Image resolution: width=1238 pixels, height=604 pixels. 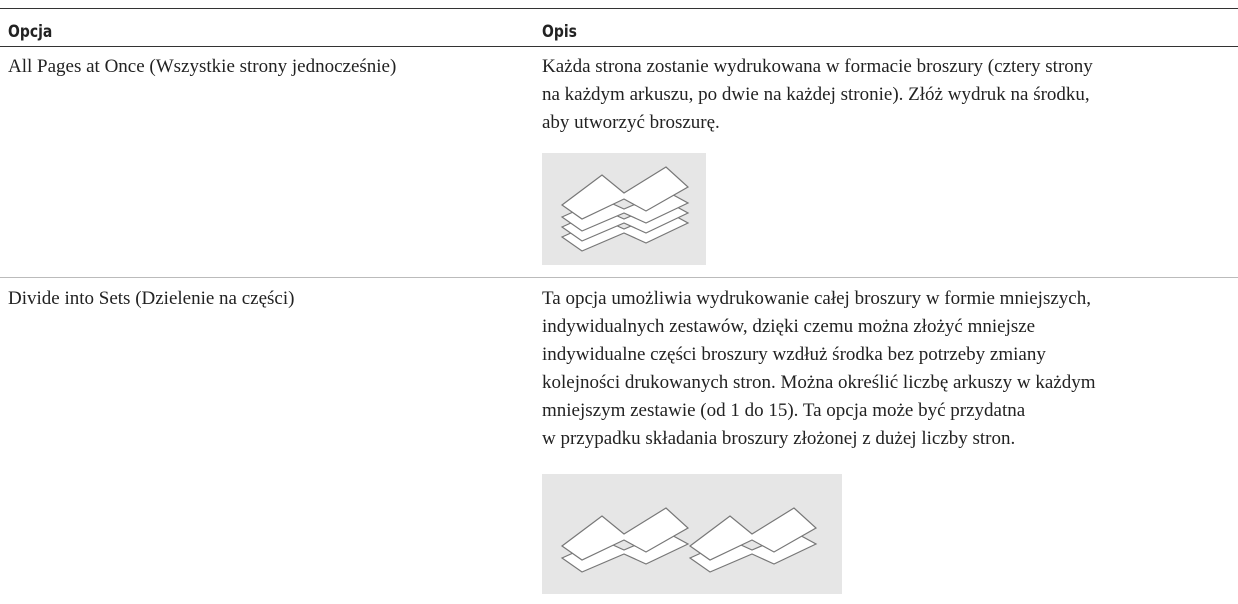 What do you see at coordinates (151, 298) in the screenshot?
I see `option-cell: Divide into Sets (Dzielenie na części)` at bounding box center [151, 298].